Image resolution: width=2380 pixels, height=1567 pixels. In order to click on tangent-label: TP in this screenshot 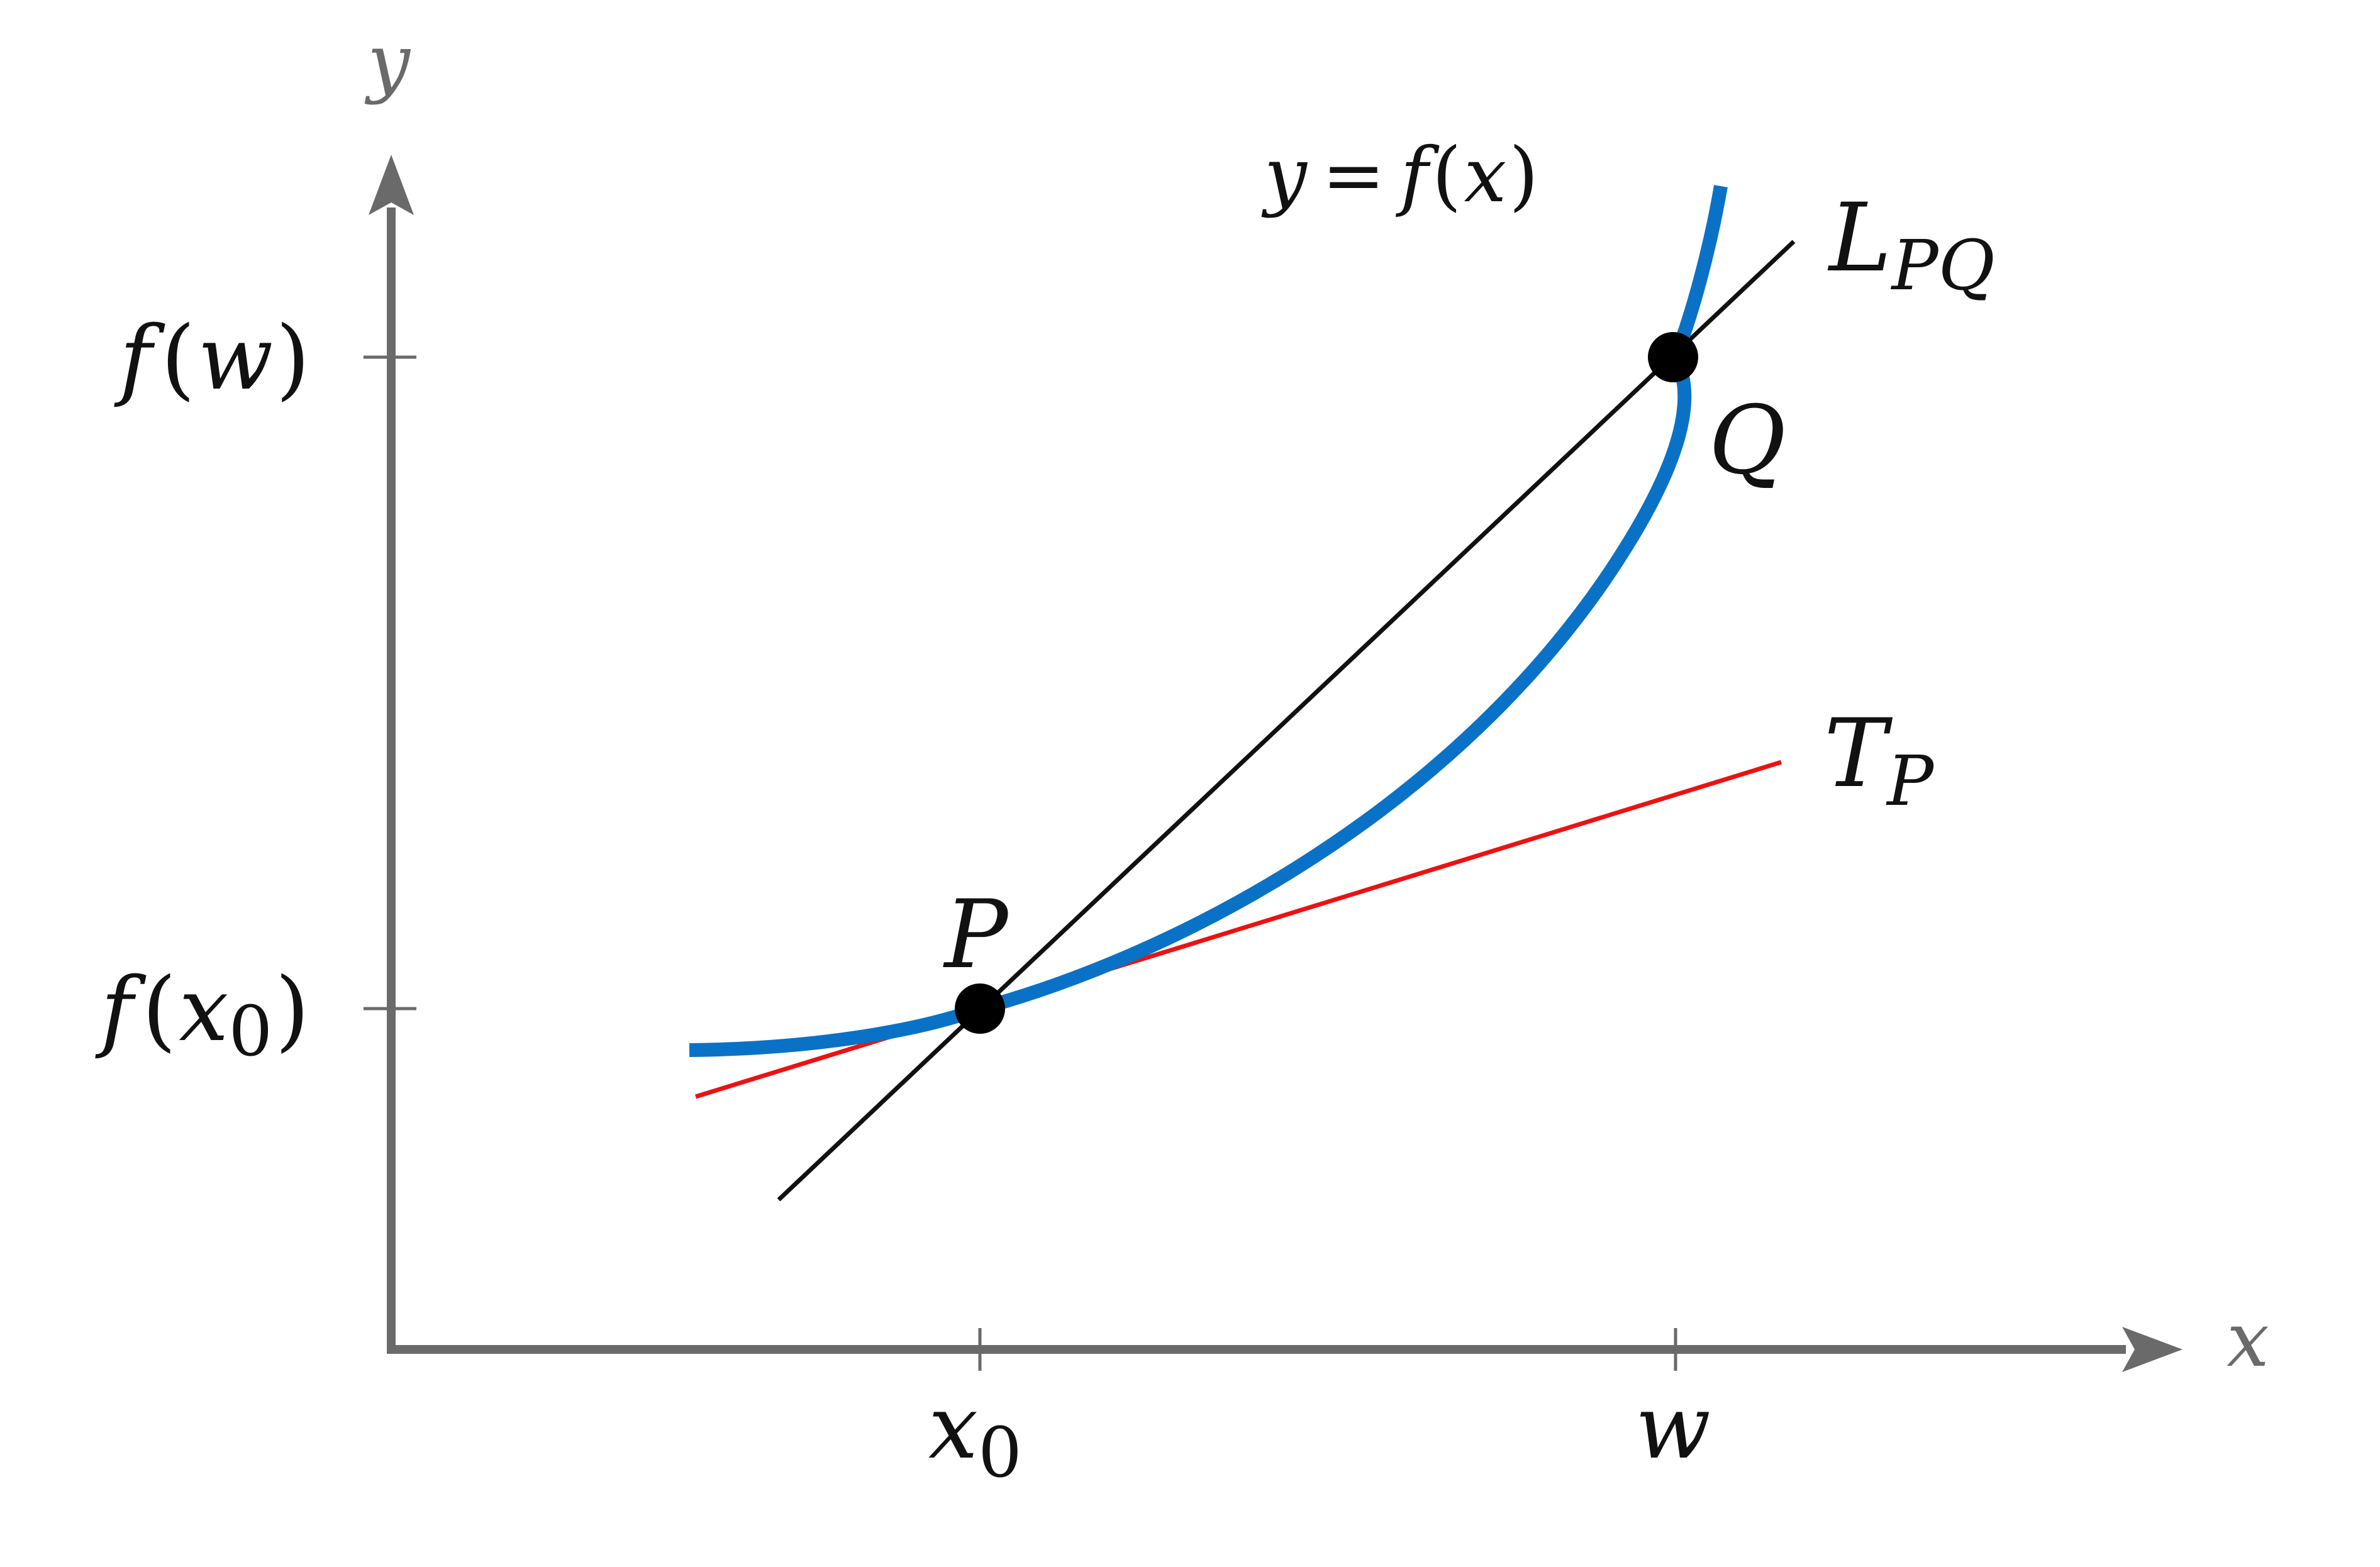, I will do `click(1879, 760)`.